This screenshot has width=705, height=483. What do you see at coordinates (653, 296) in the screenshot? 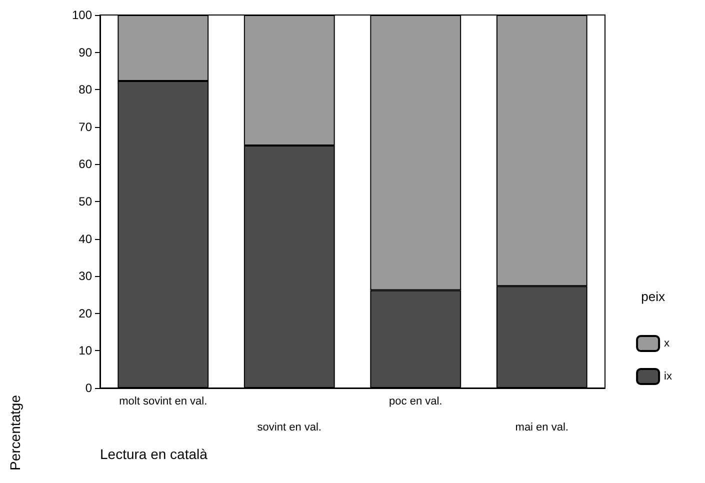
I see `legend-title: peix` at bounding box center [653, 296].